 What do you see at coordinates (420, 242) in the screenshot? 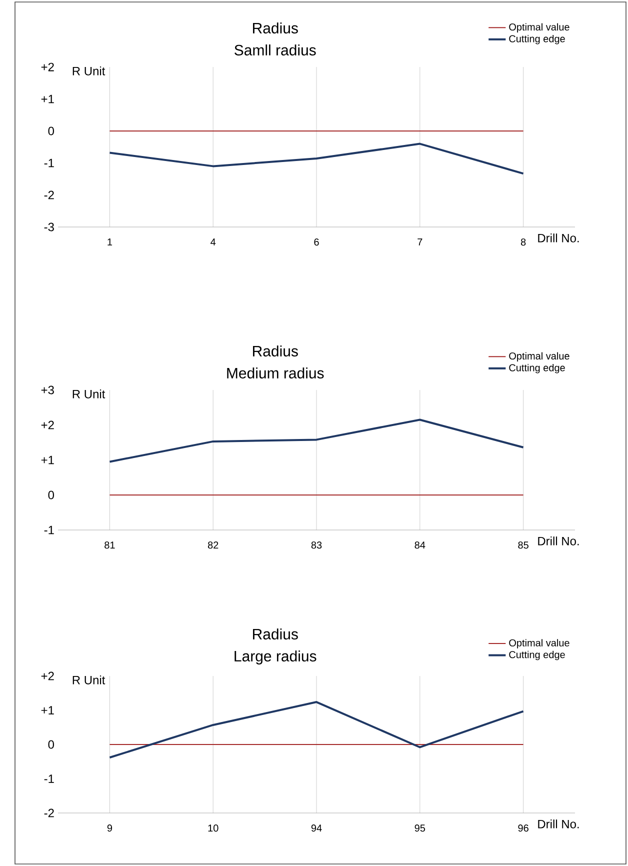
I see `x-tick-label: 7` at bounding box center [420, 242].